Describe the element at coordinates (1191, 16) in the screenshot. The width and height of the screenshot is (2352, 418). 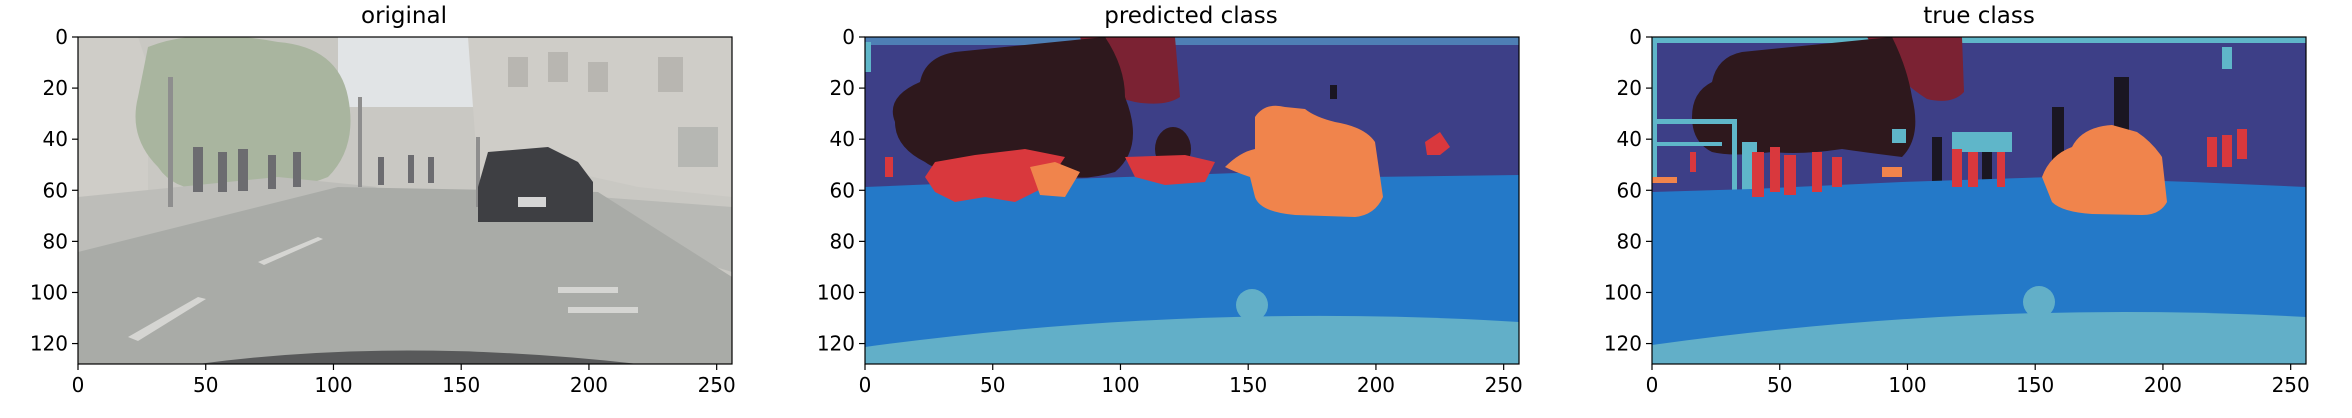
I see `panel-title-predicted: predicted class` at that location.